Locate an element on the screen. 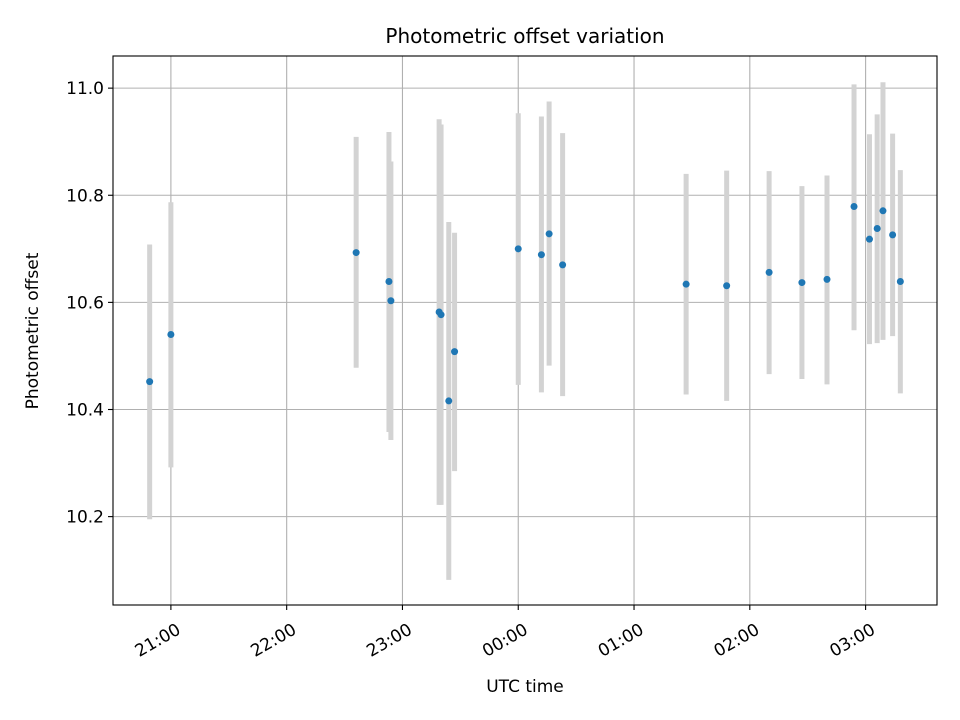 This screenshot has height=720, width=960. x-tick-label: 01:00 is located at coordinates (621, 641).